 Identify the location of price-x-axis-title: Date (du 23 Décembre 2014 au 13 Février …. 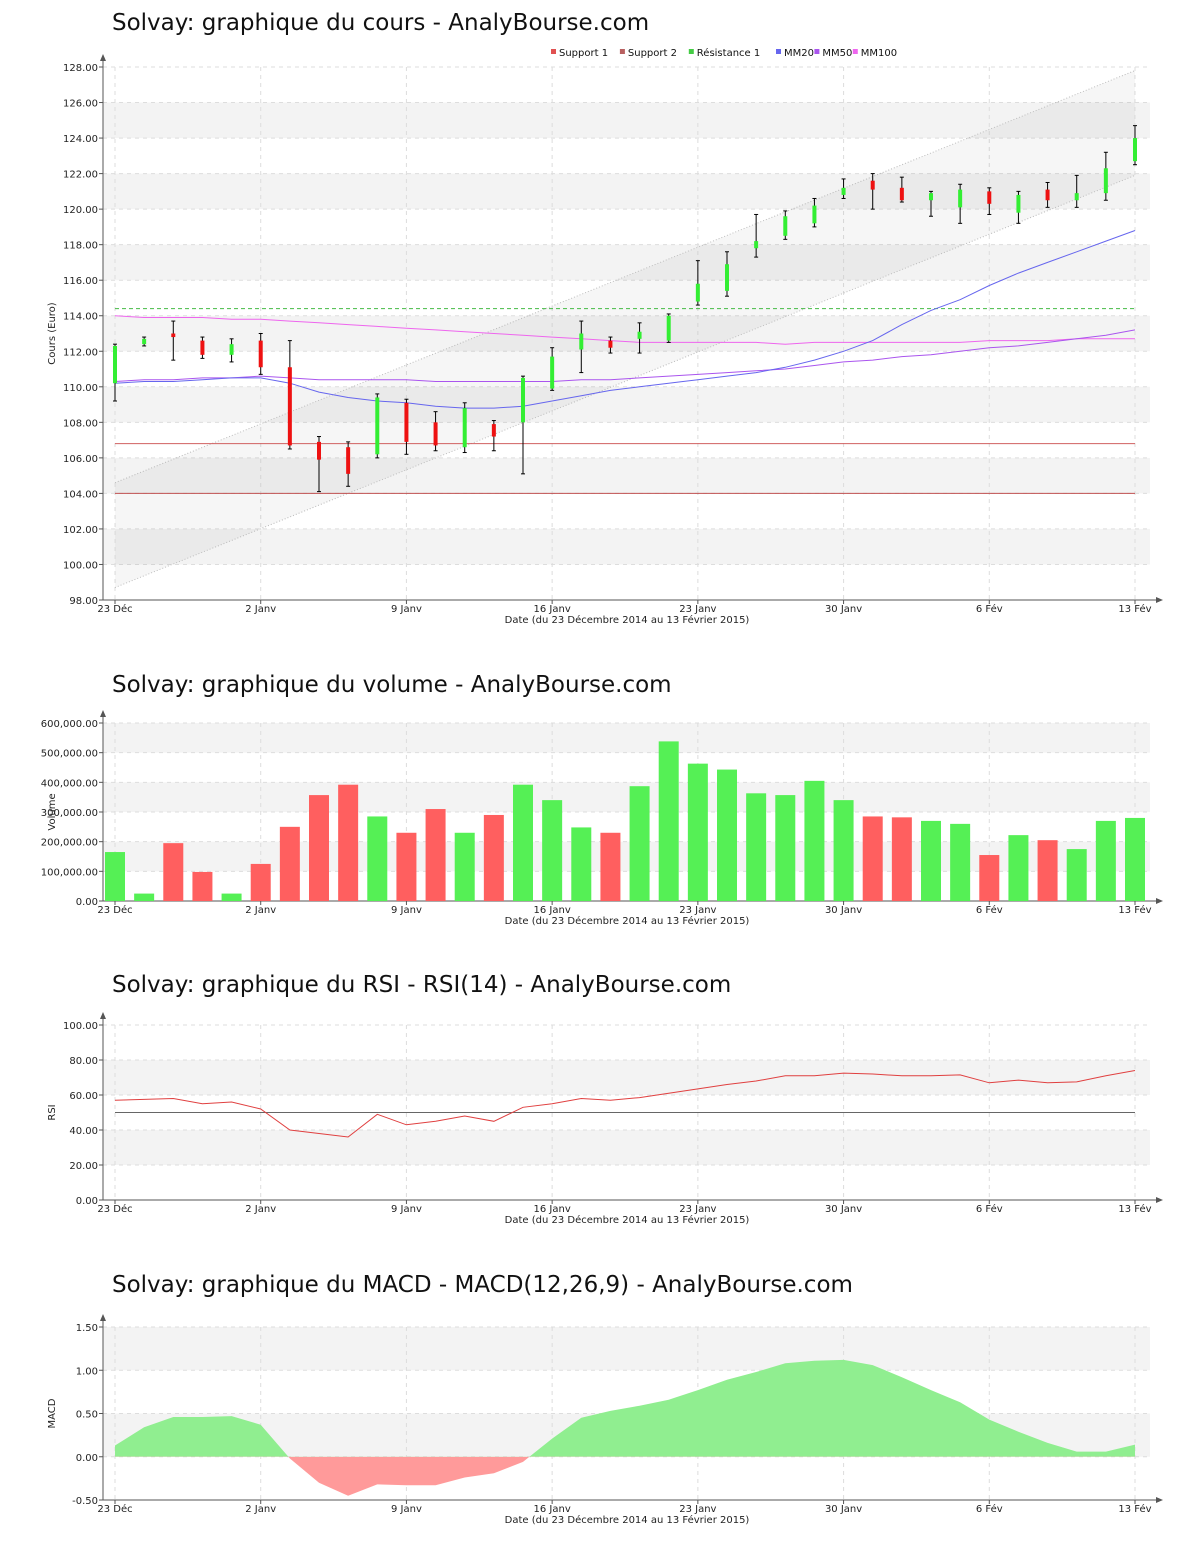
(627, 620).